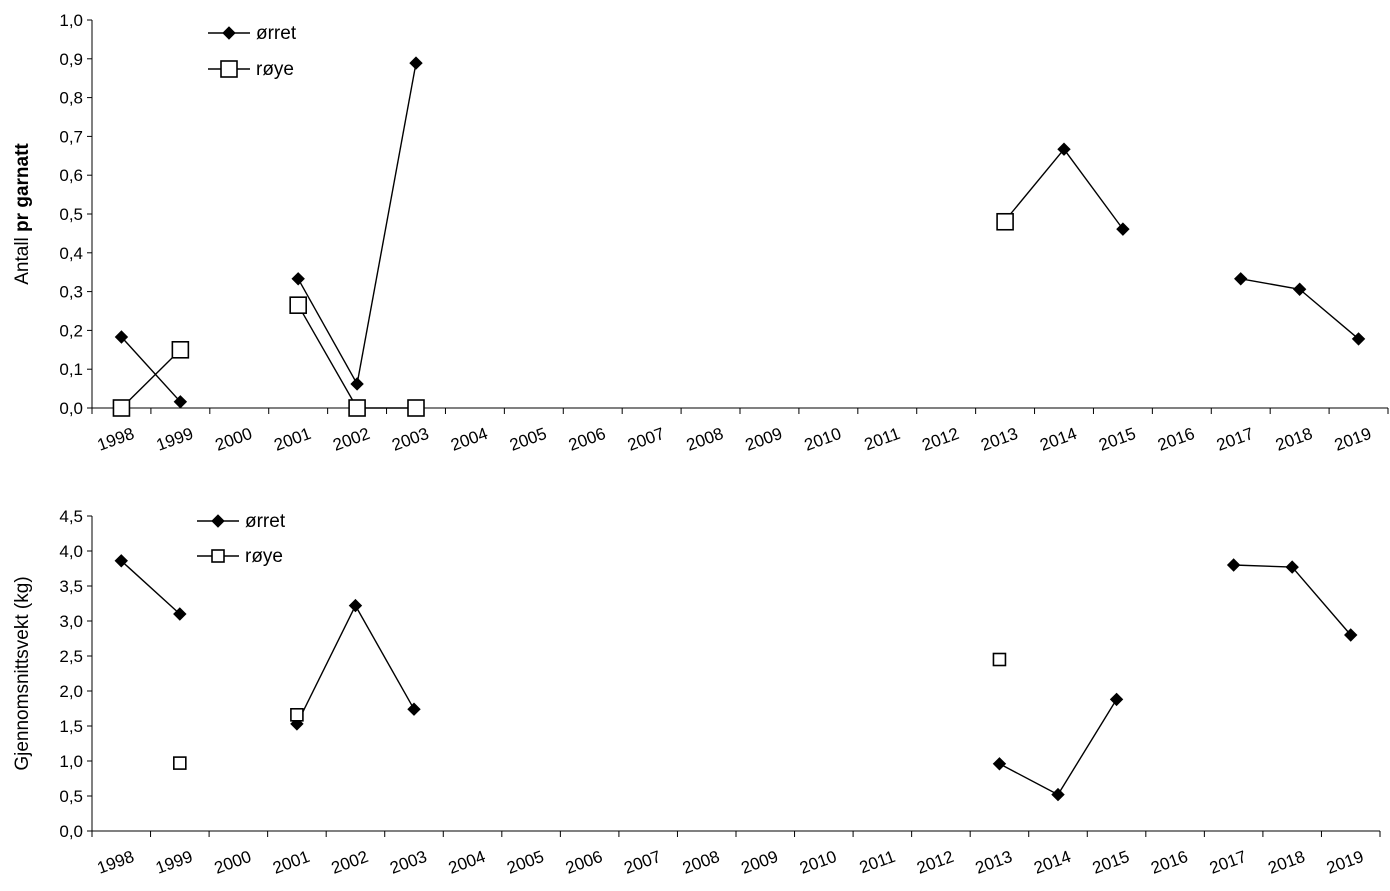 This screenshot has width=1390, height=891. I want to click on x-tick-label: 2003, so click(410, 439).